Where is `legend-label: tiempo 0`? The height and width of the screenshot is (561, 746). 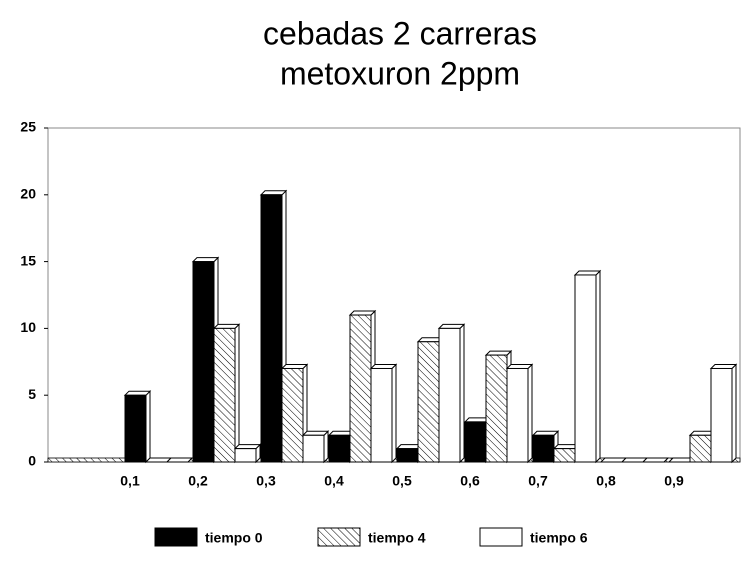 legend-label: tiempo 0 is located at coordinates (234, 538).